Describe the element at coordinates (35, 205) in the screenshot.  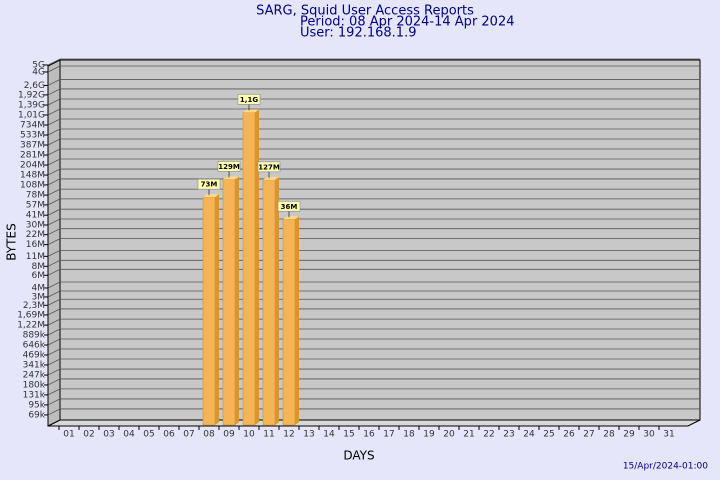
I see `y-tick-label: 57M` at that location.